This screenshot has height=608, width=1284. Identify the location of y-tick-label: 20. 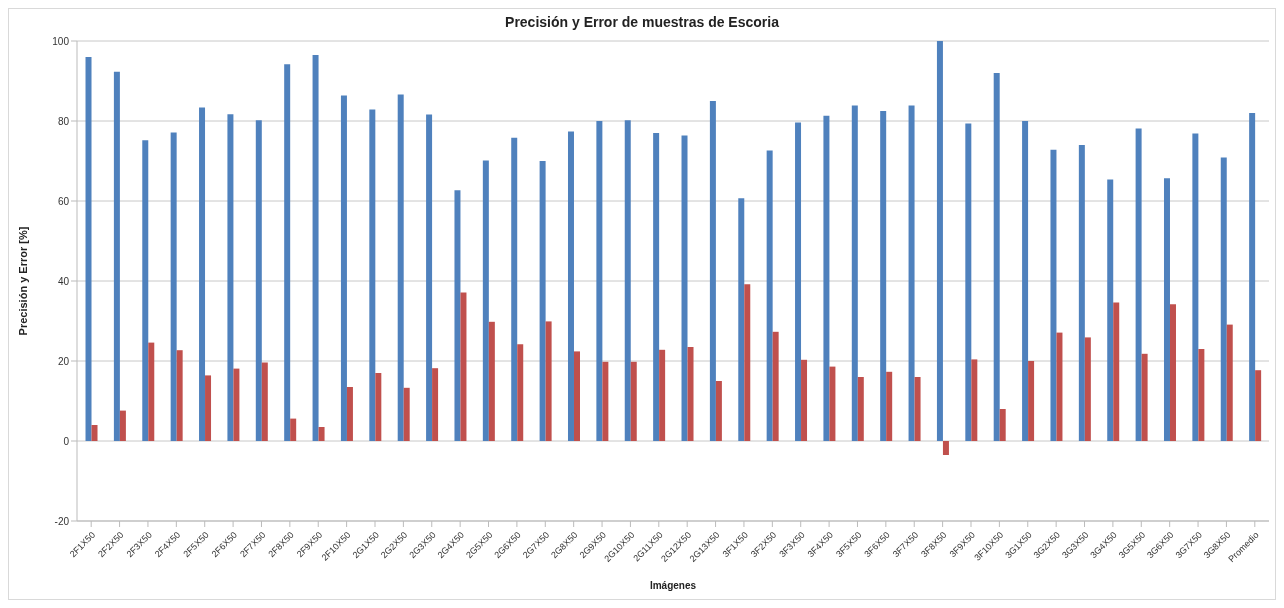
(63, 361).